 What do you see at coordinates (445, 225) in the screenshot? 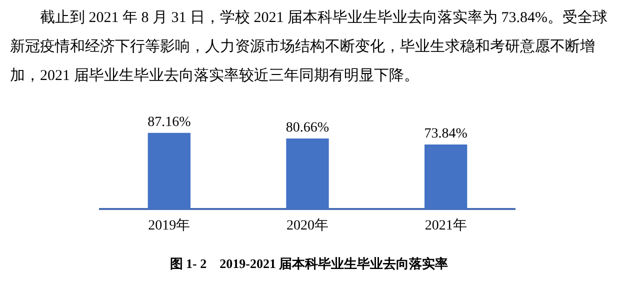
I see `x-tick-label: 2021年` at bounding box center [445, 225].